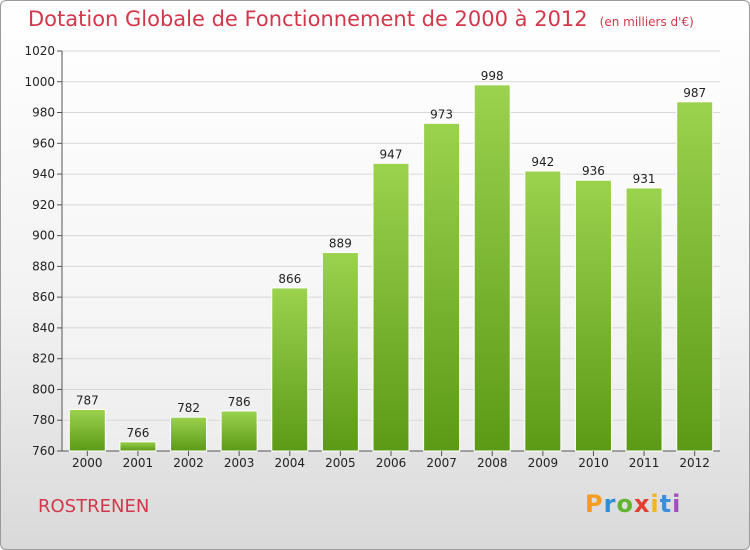  What do you see at coordinates (593, 463) in the screenshot?
I see `x-tick-label: 2010` at bounding box center [593, 463].